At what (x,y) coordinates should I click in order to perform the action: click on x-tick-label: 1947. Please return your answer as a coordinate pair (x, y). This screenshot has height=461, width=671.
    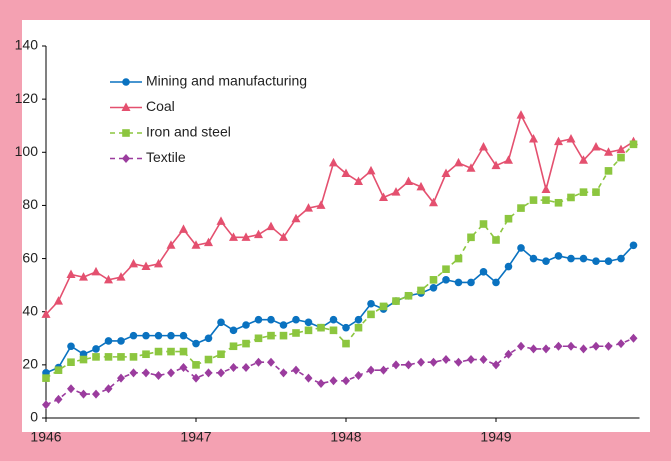
    Looking at the image, I should click on (195, 437).